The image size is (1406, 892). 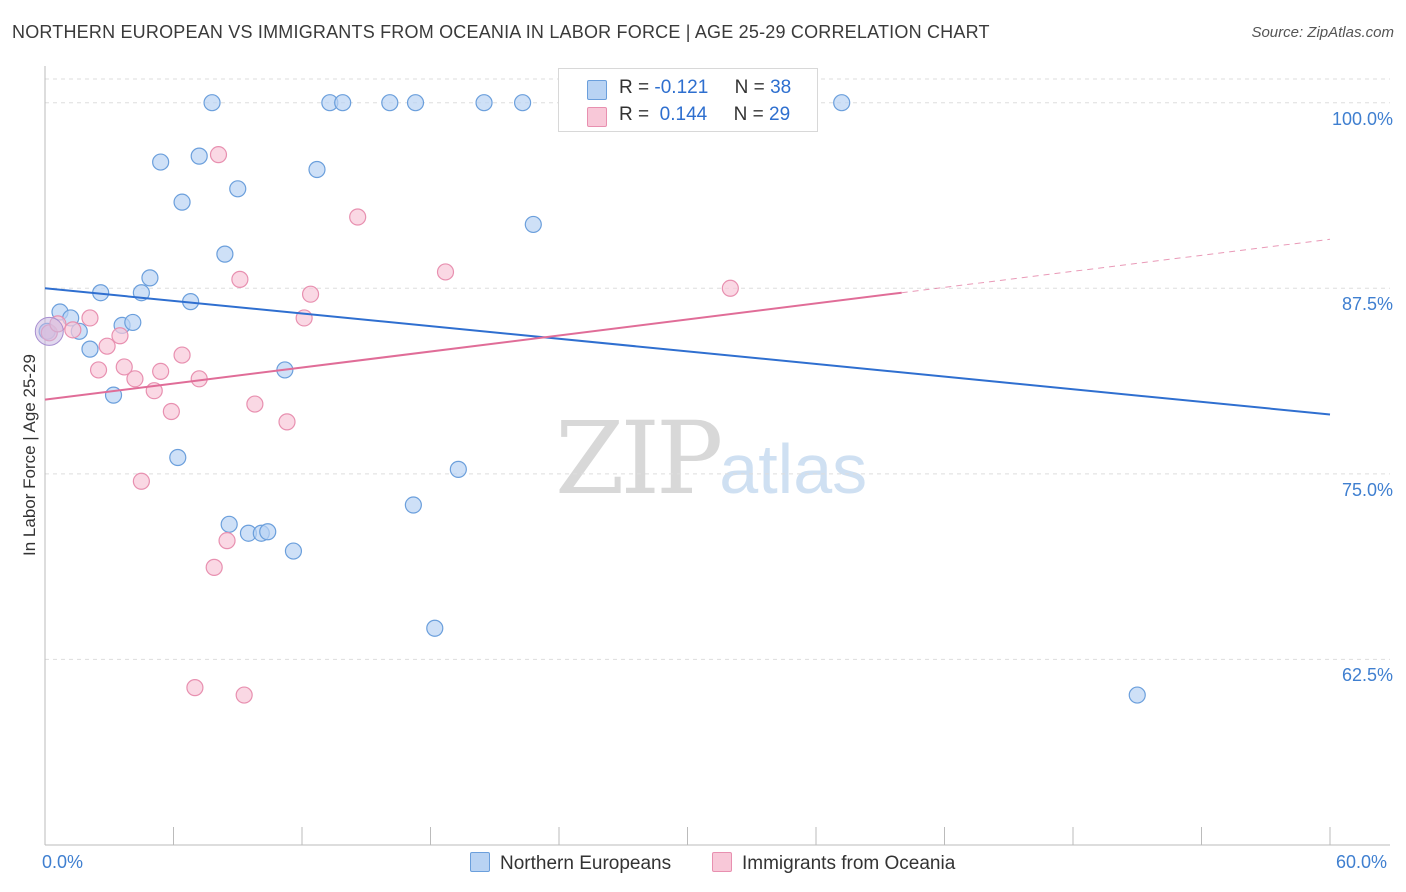 I want to click on series-legend-oceania: Immigrants from Oceania, so click(x=833, y=863).